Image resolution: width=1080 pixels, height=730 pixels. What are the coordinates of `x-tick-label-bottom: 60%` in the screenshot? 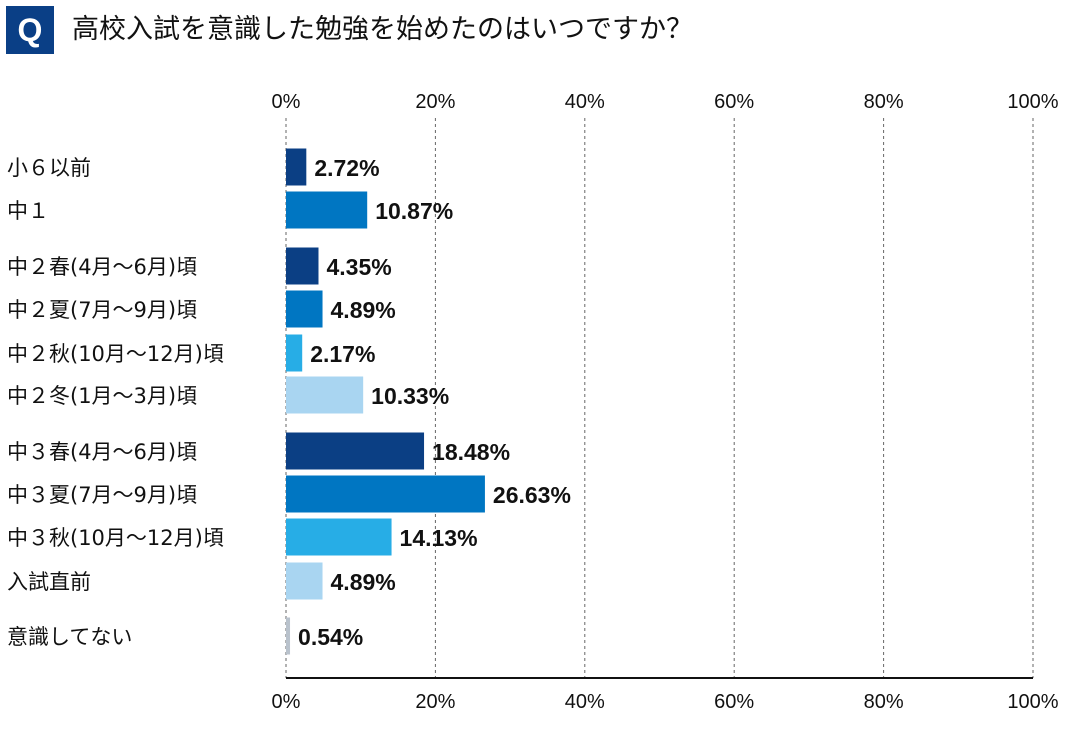 It's located at (734, 702).